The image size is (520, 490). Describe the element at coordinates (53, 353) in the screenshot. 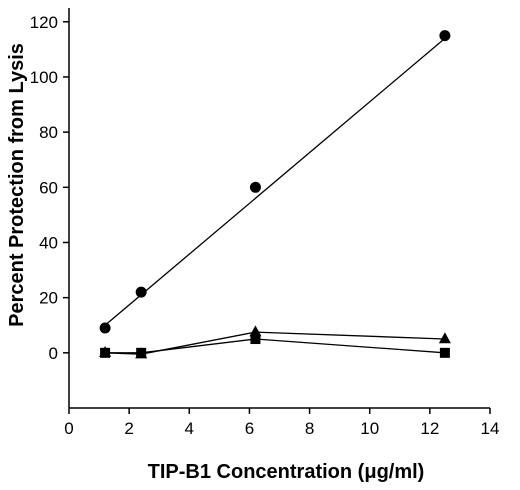

I see `y-tick-label: 0` at that location.